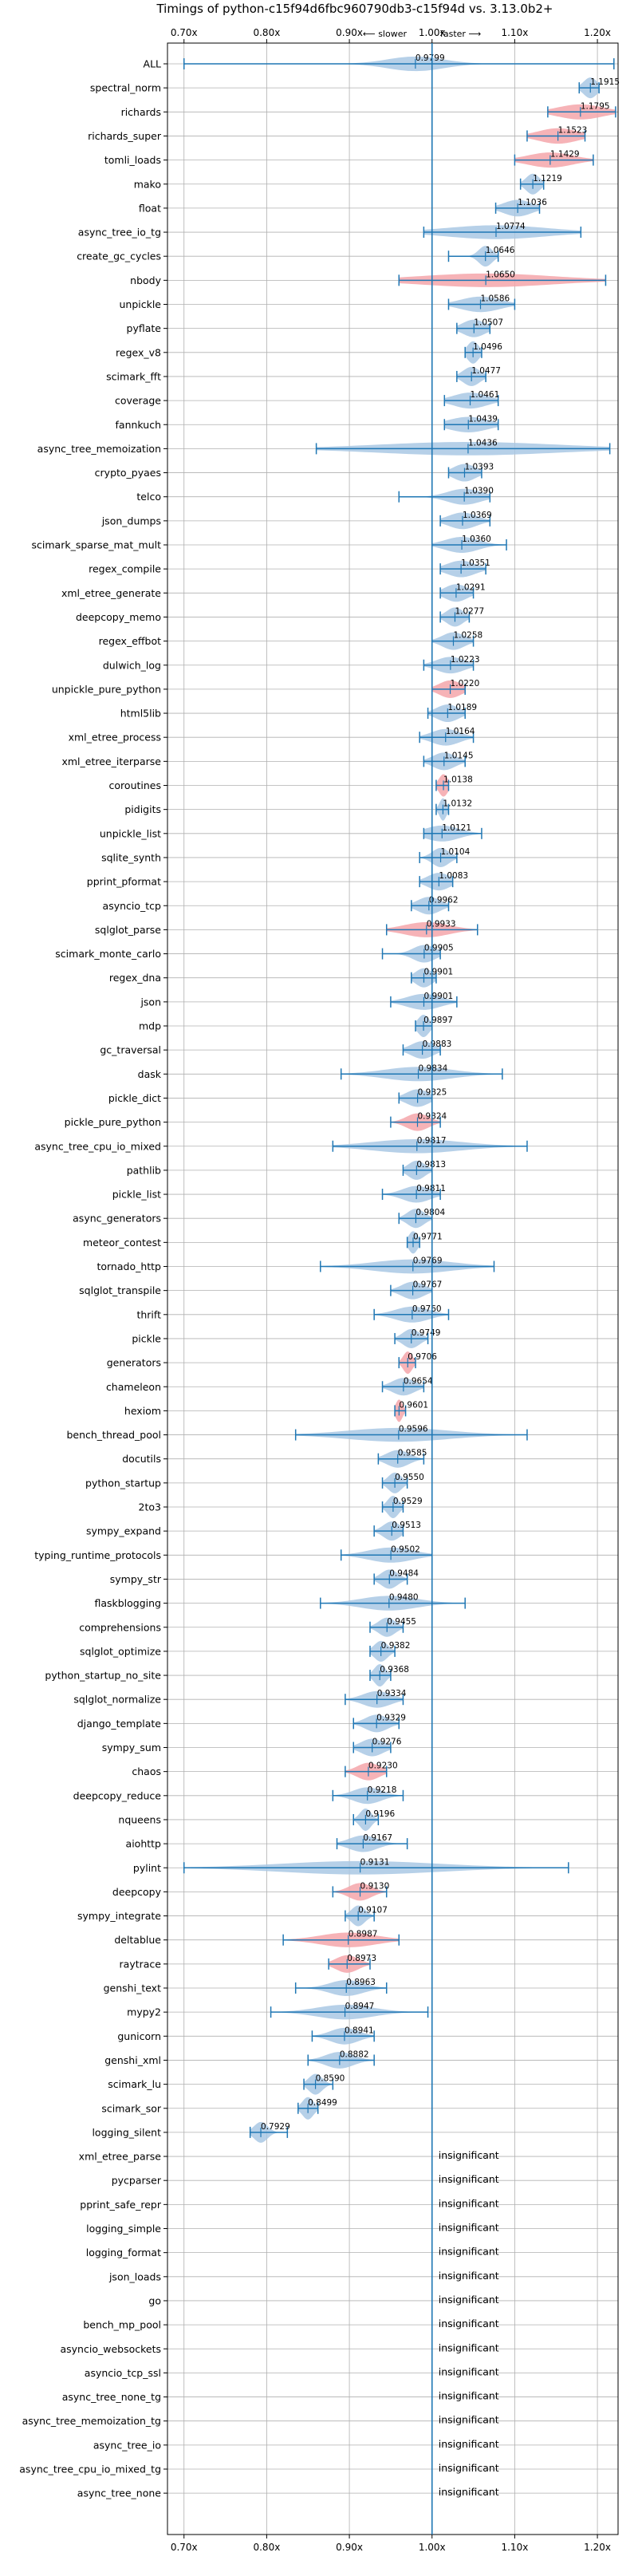 This screenshot has width=638, height=2576. I want to click on value-label: 0.9834, so click(433, 1068).